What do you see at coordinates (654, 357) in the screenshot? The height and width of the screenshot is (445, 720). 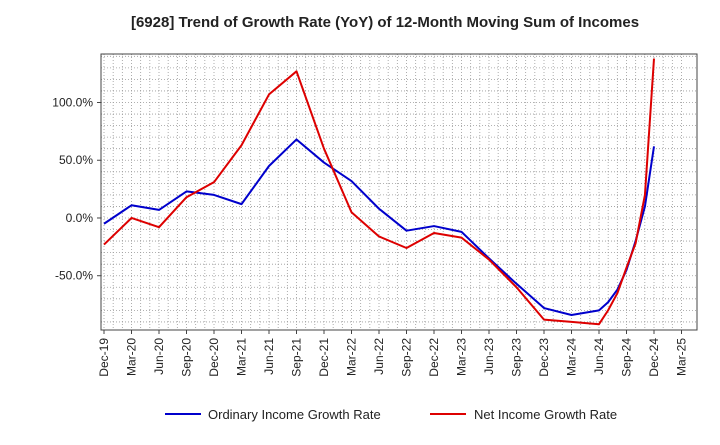 I see `x-tick-label: Dec-24` at bounding box center [654, 357].